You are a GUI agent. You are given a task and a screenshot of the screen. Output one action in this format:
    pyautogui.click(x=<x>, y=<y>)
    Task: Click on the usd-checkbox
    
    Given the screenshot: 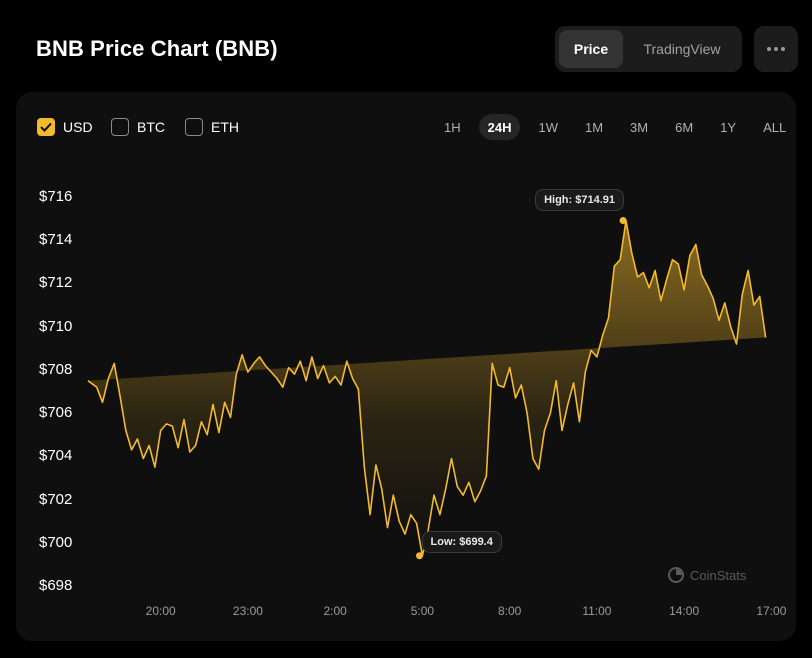 What is the action you would take?
    pyautogui.click(x=46, y=127)
    